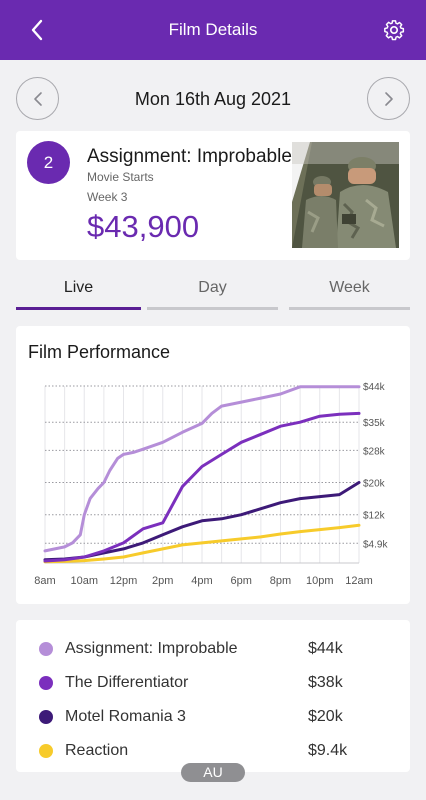 The height and width of the screenshot is (800, 426). Describe the element at coordinates (375, 544) in the screenshot. I see `y-tick-label: $4.9k` at that location.